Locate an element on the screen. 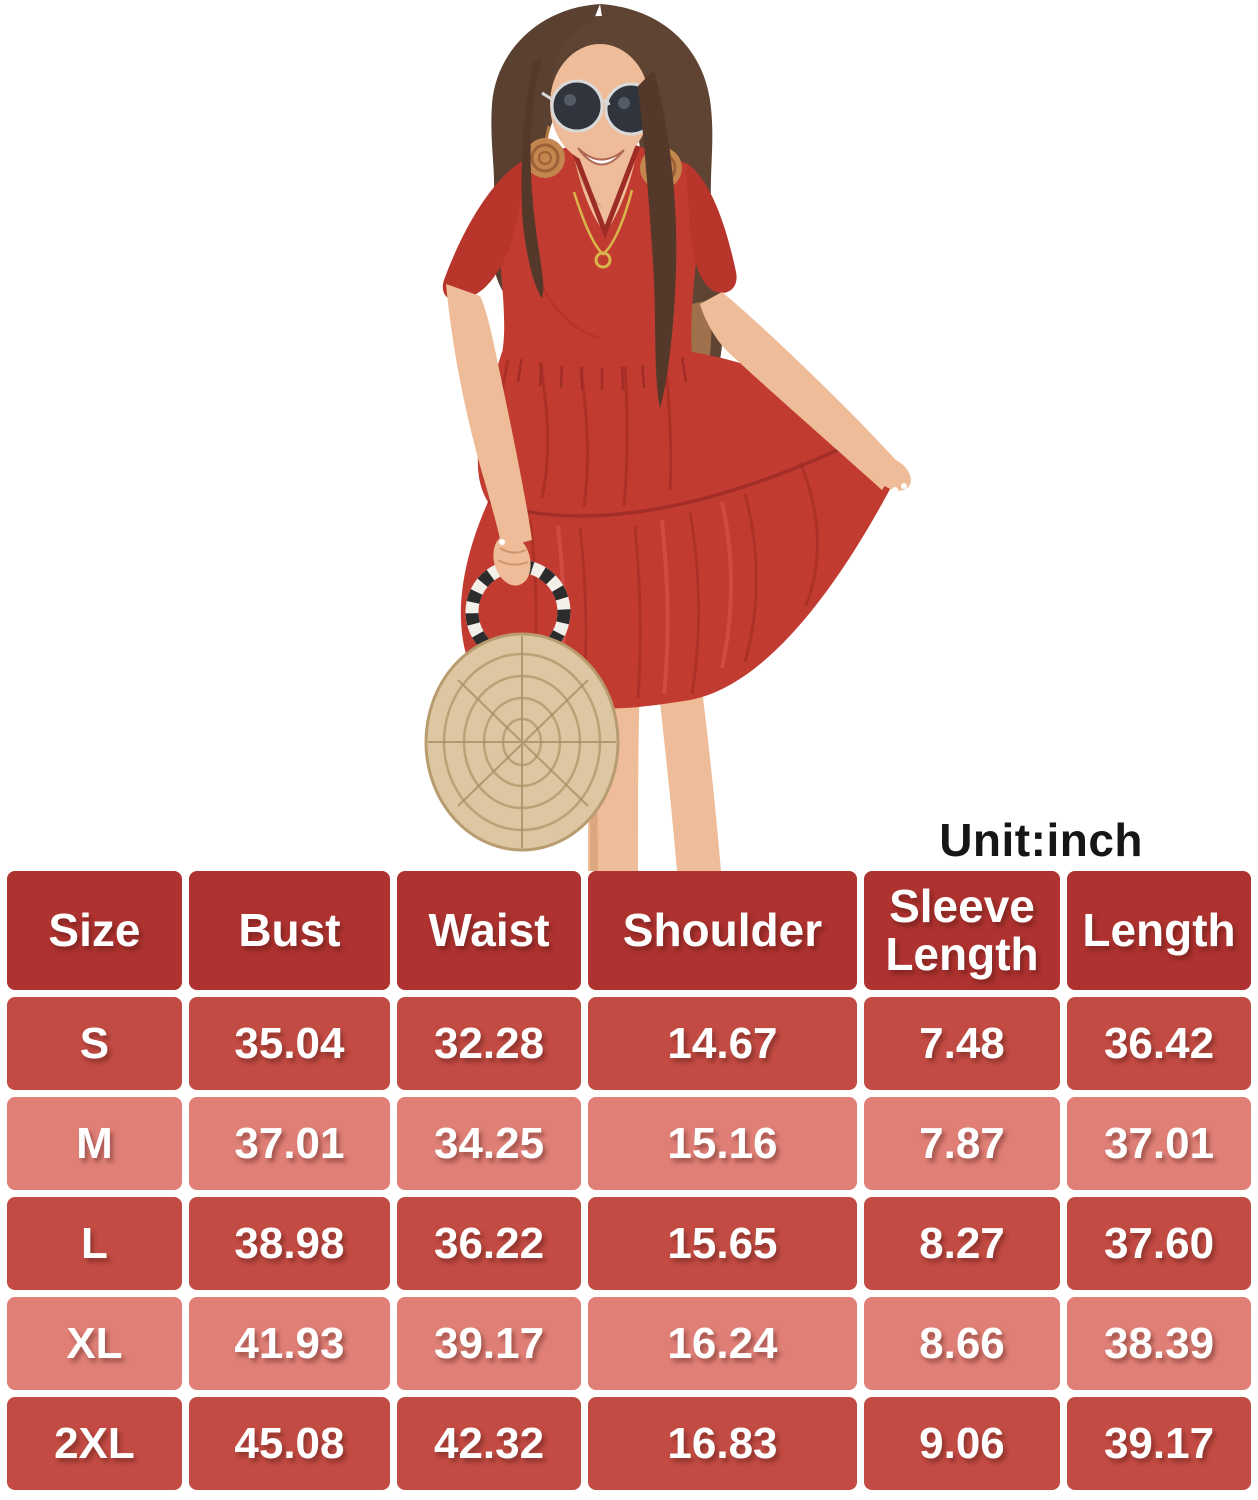 The height and width of the screenshot is (1500, 1258). cell-s-size: S is located at coordinates (94, 1043).